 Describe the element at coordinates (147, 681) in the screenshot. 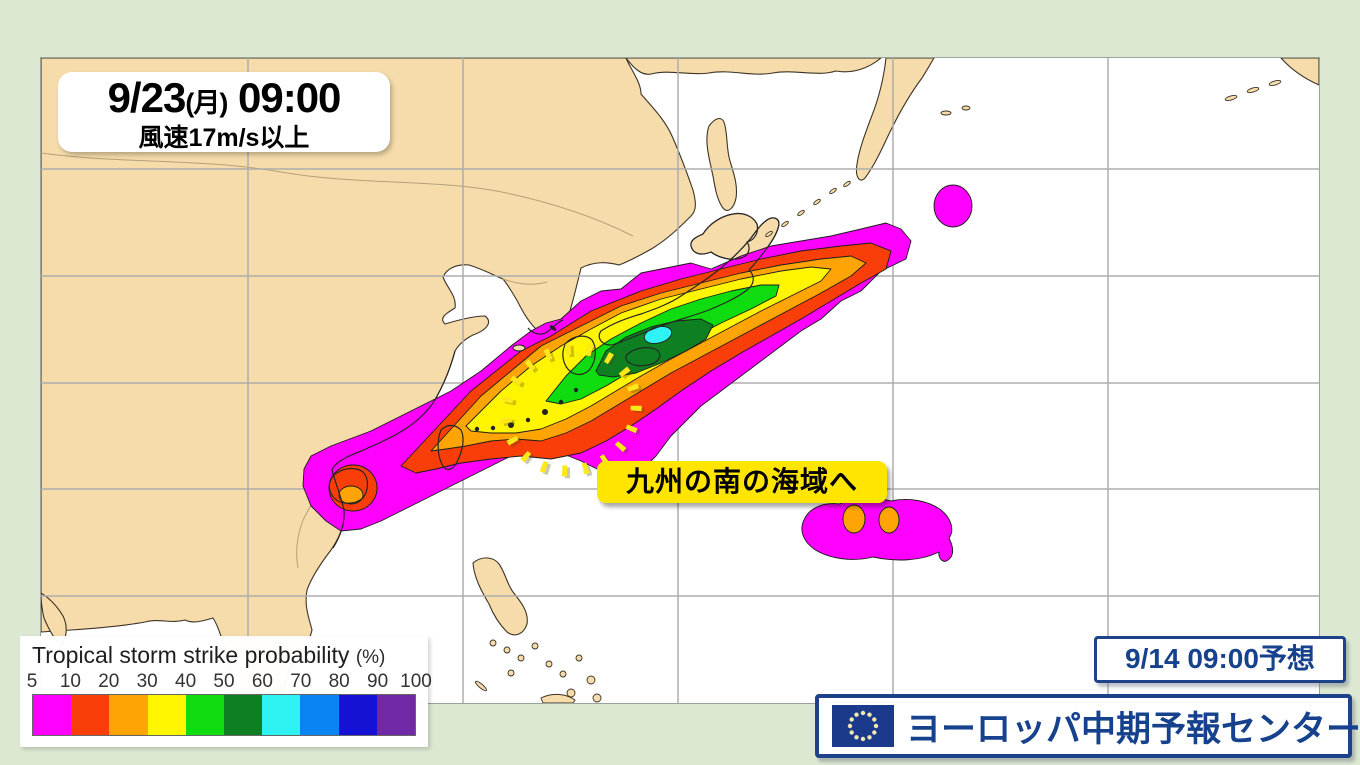

I see `legend-tick: 30` at that location.